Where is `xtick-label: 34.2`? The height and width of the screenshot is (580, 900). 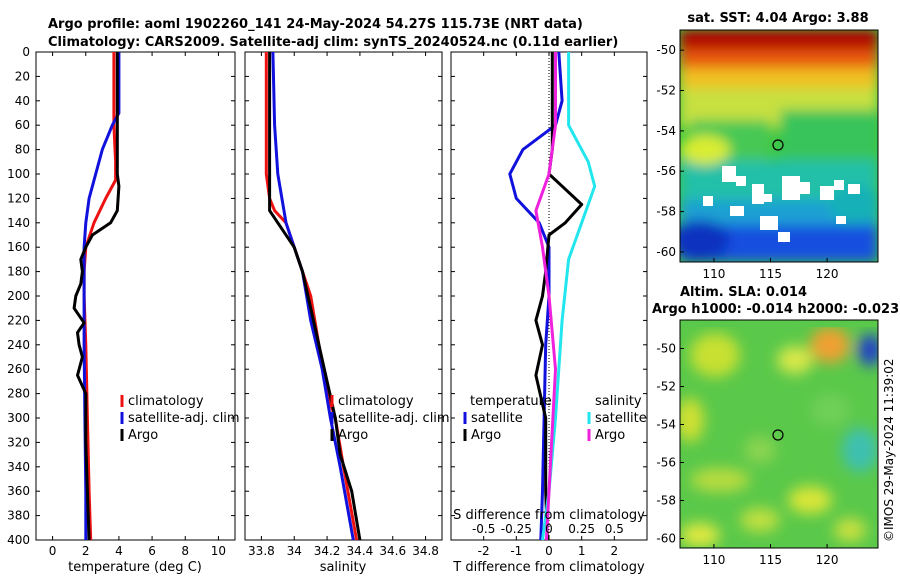
xtick-label: 34.2 is located at coordinates (327, 551).